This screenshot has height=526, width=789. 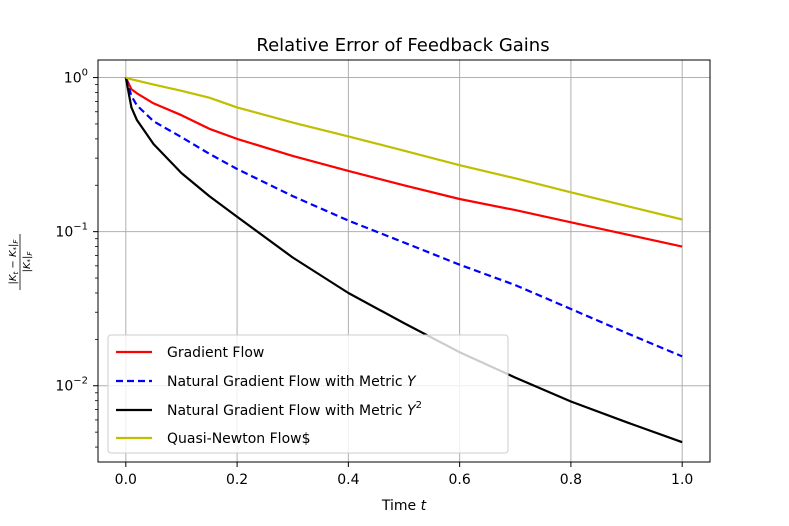 What do you see at coordinates (294, 409) in the screenshot?
I see `legend-label: Natural Gradient Flow with Metric Y2` at bounding box center [294, 409].